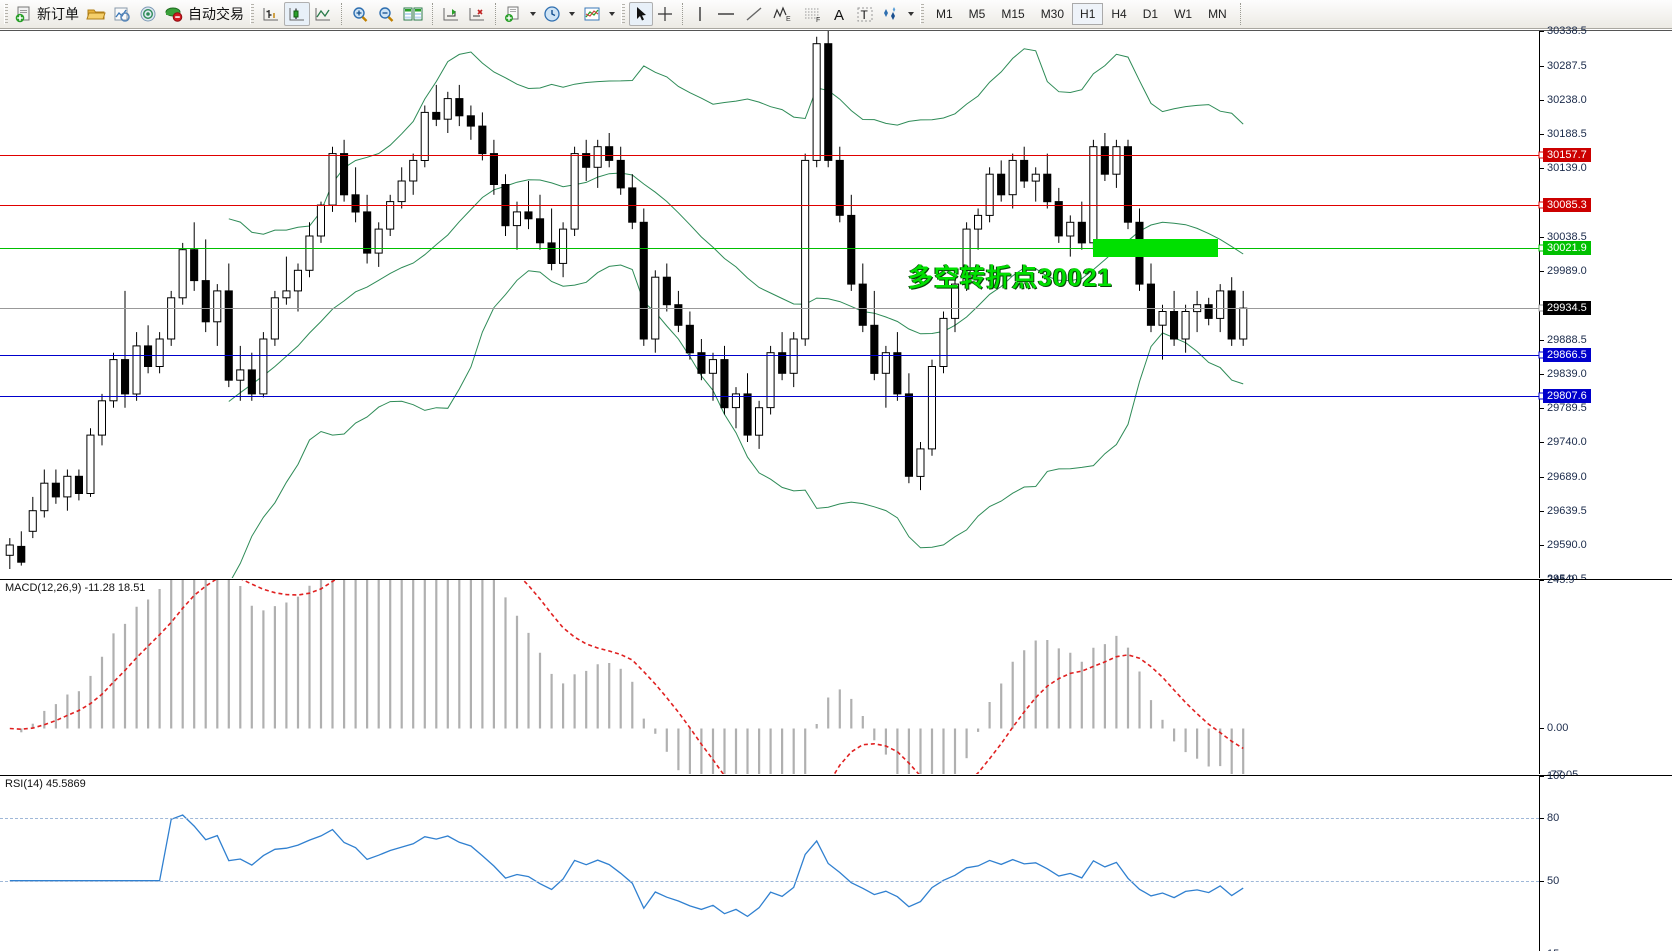  I want to click on data-window-icon, so click(413, 14).